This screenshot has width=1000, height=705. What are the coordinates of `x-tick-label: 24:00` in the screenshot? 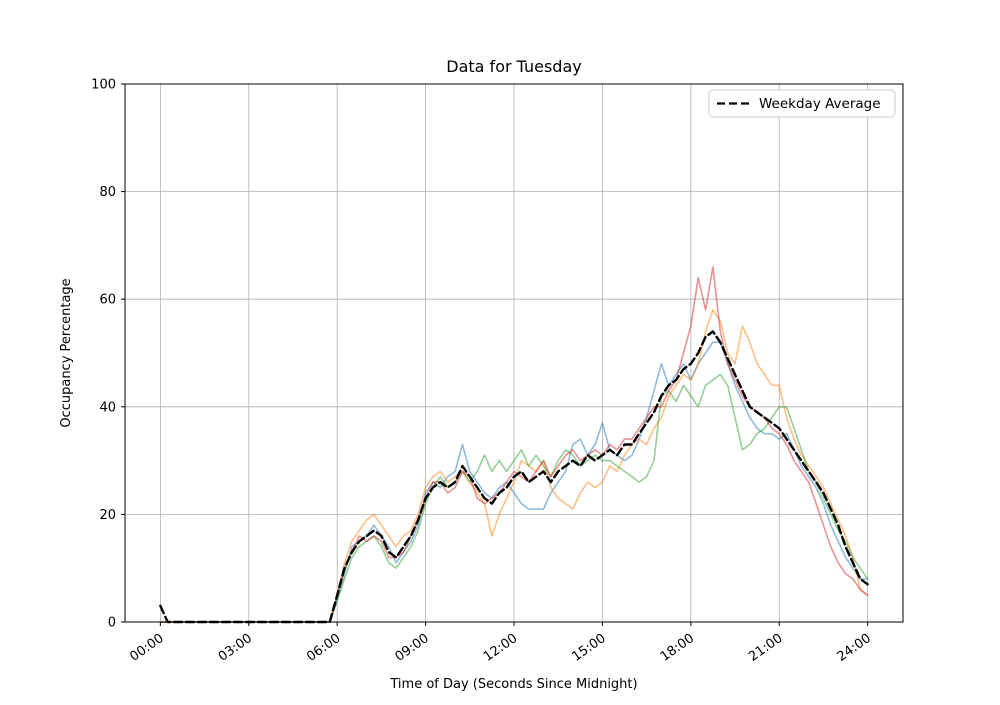 It's located at (854, 648).